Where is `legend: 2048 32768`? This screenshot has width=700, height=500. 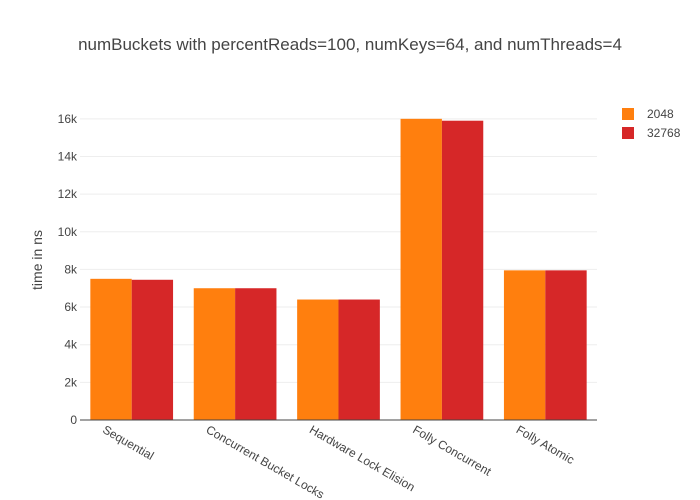
legend: 2048 32768 is located at coordinates (651, 123).